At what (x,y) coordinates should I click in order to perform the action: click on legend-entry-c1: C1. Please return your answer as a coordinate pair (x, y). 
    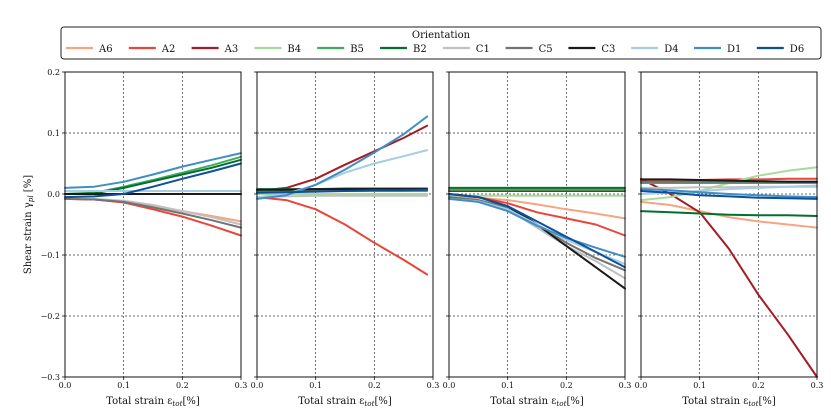
    Looking at the image, I should click on (466, 49).